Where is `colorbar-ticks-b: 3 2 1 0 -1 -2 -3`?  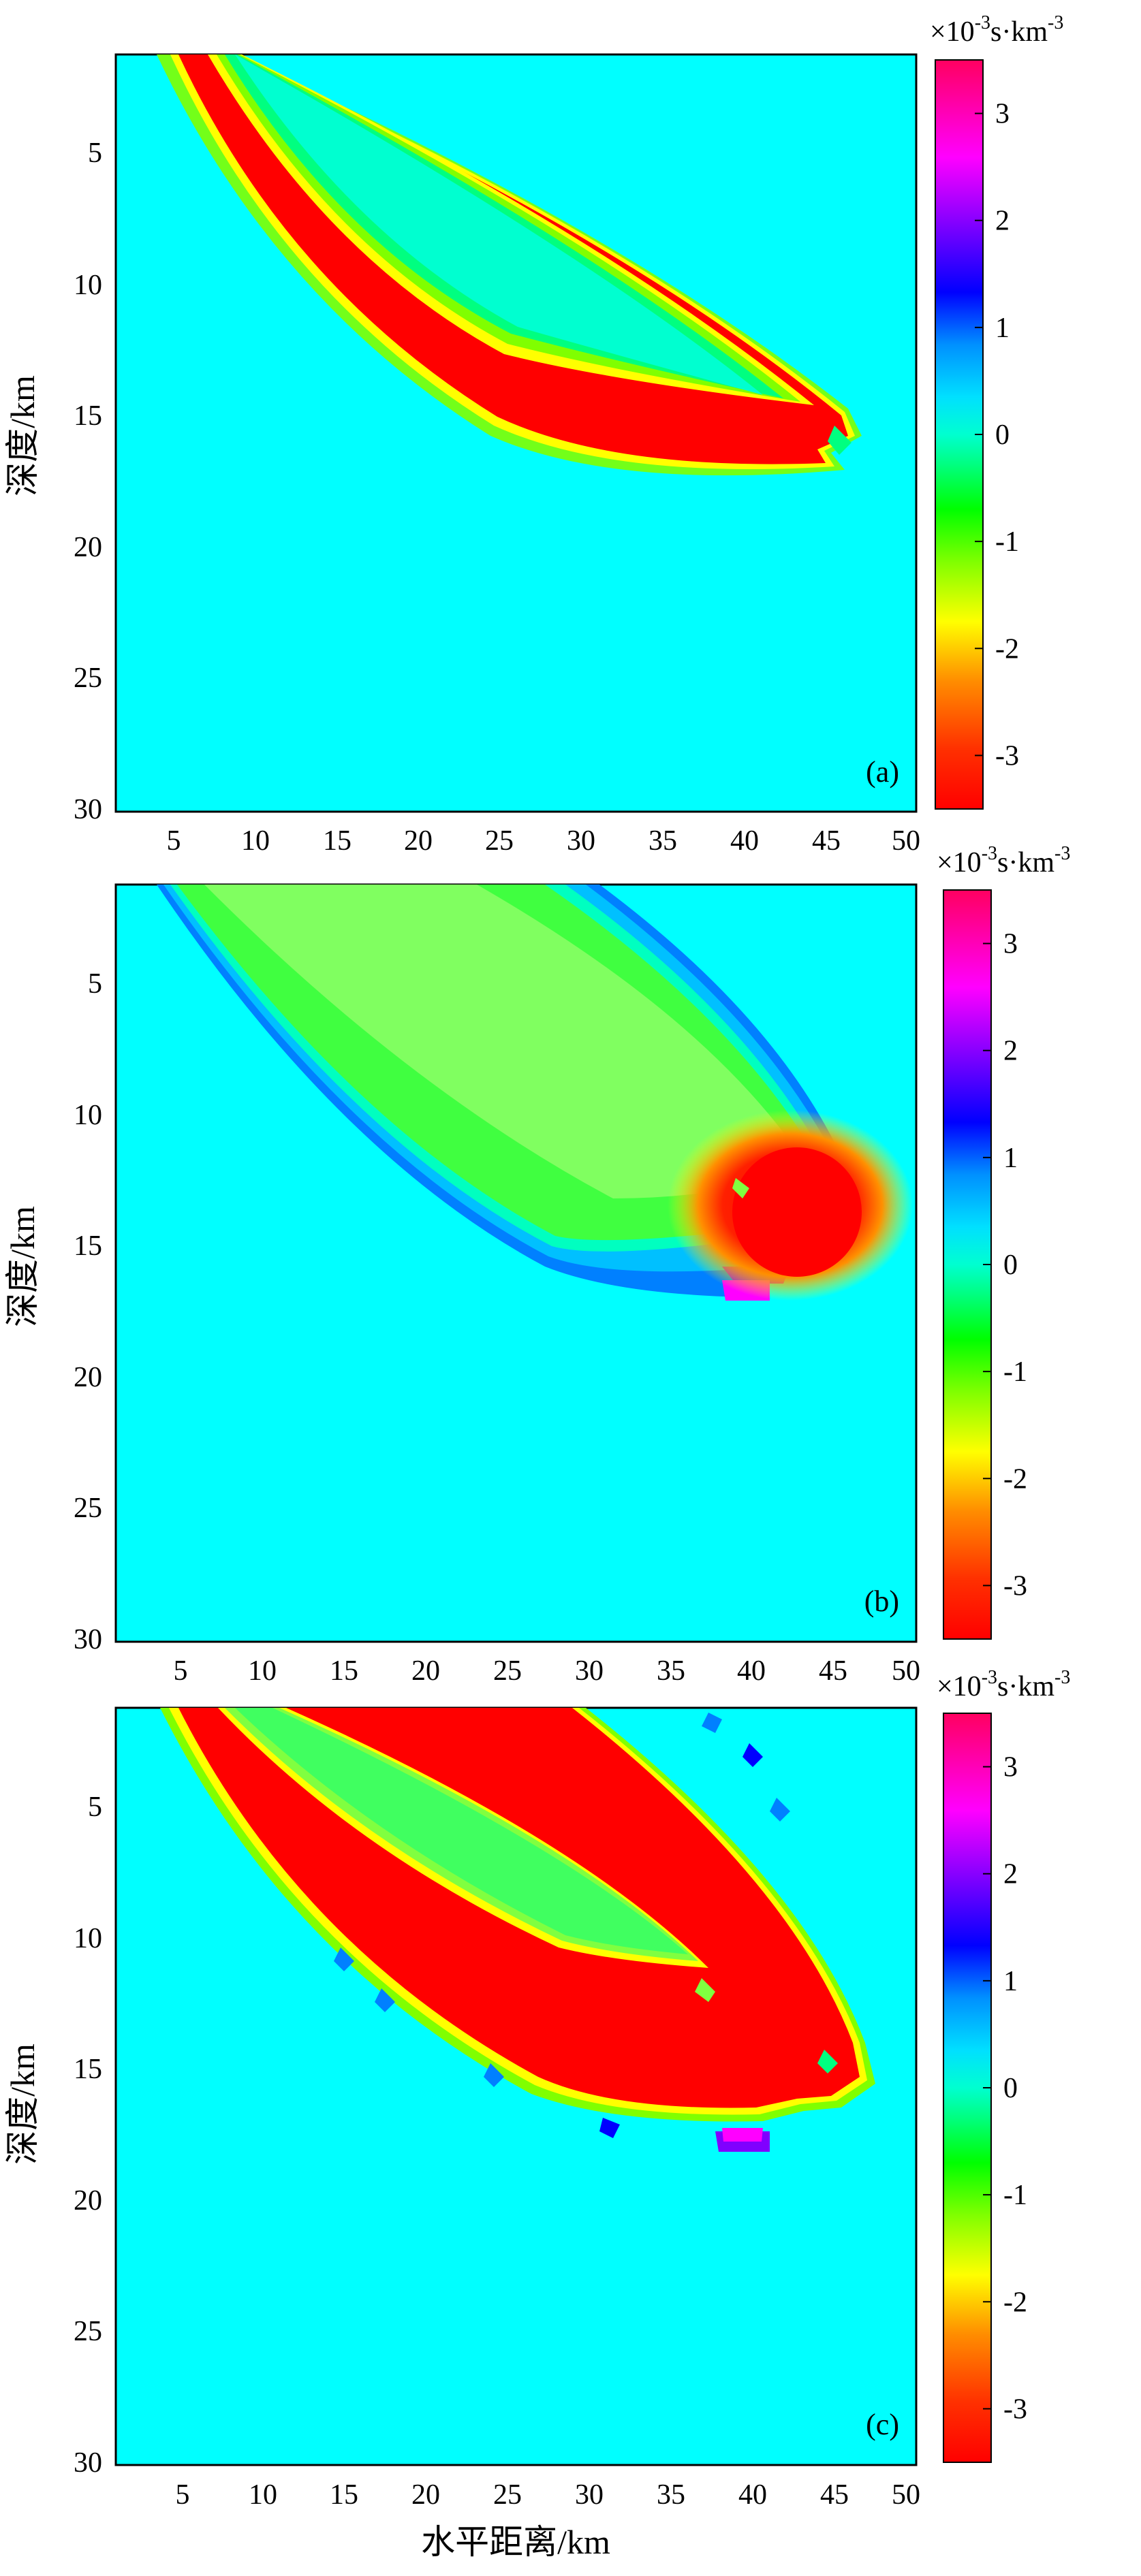
colorbar-ticks-b: 3 2 1 0 -1 -2 -3 is located at coordinates (1005, 1265).